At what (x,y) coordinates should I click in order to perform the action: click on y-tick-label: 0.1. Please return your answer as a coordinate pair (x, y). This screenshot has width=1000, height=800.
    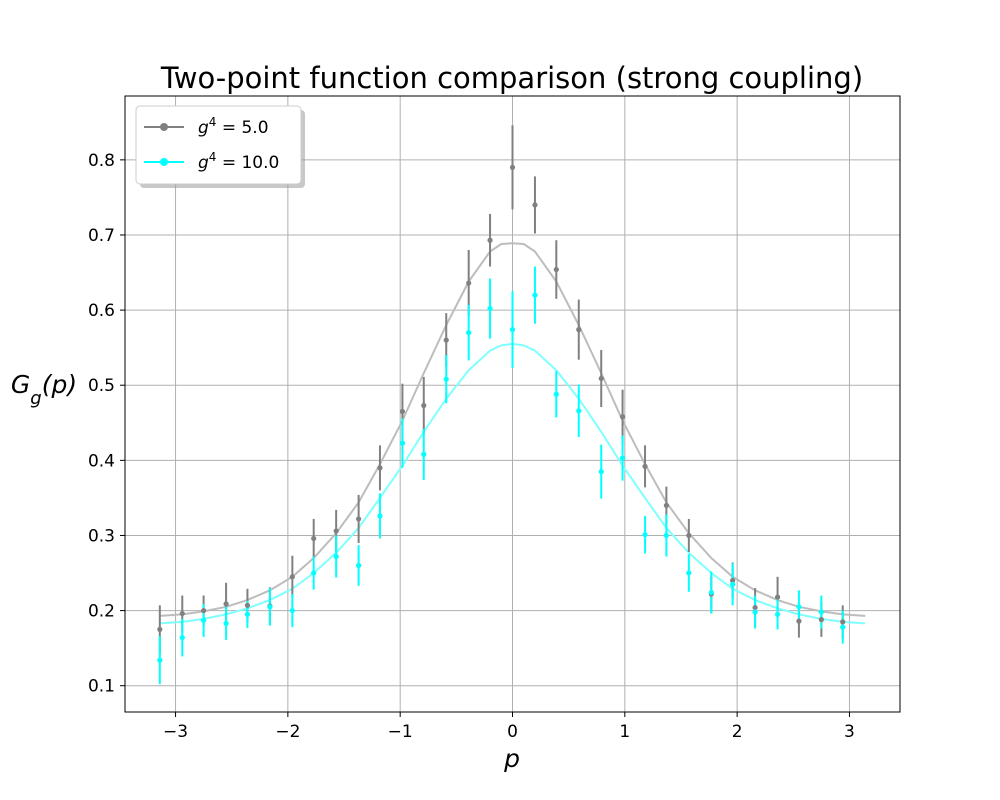
    Looking at the image, I should click on (101, 687).